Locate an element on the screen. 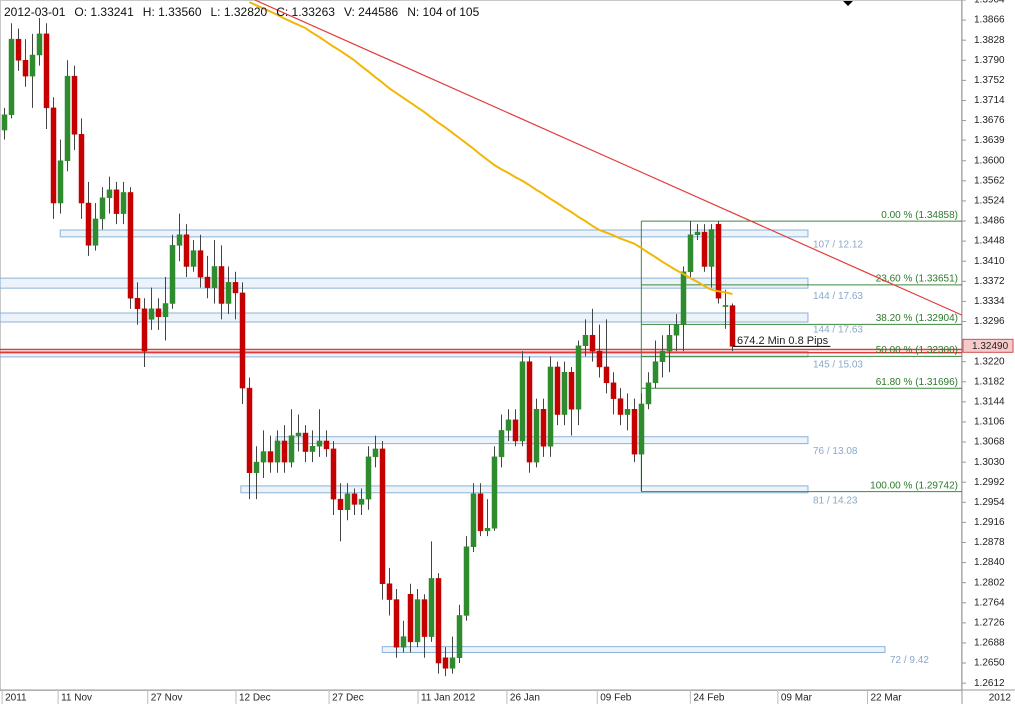  x-tick-label: 12 Dec is located at coordinates (255, 698).